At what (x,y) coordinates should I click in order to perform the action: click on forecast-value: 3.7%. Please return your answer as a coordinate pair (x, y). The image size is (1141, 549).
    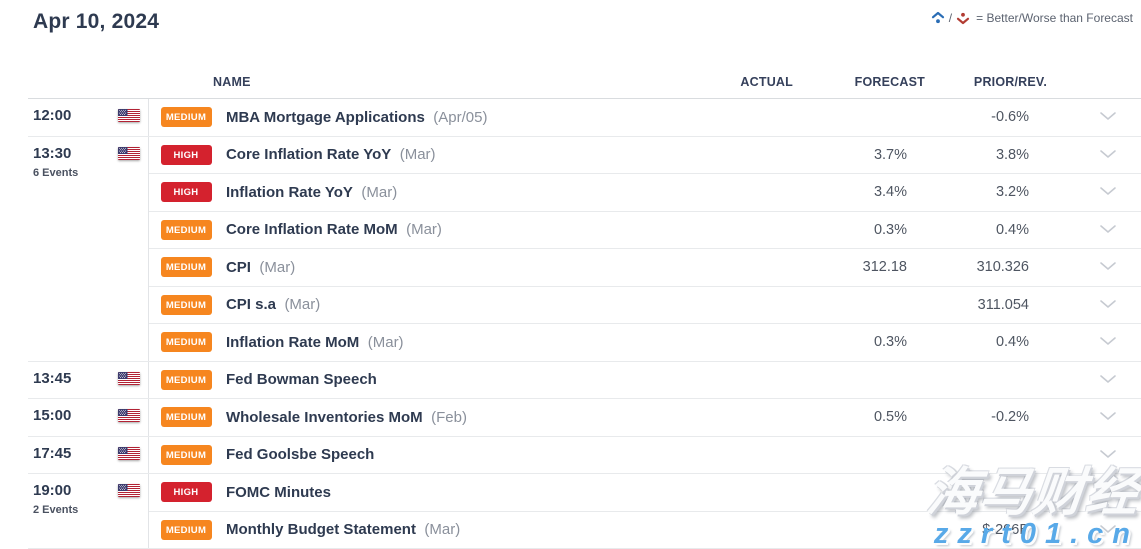
    Looking at the image, I should click on (859, 155).